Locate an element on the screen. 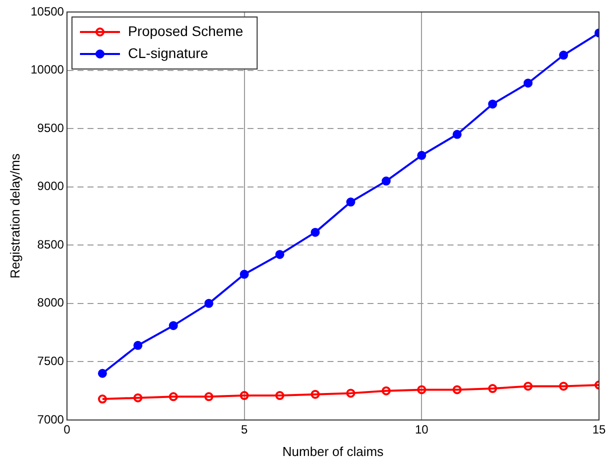  x-axis-title: Number of claims is located at coordinates (333, 451).